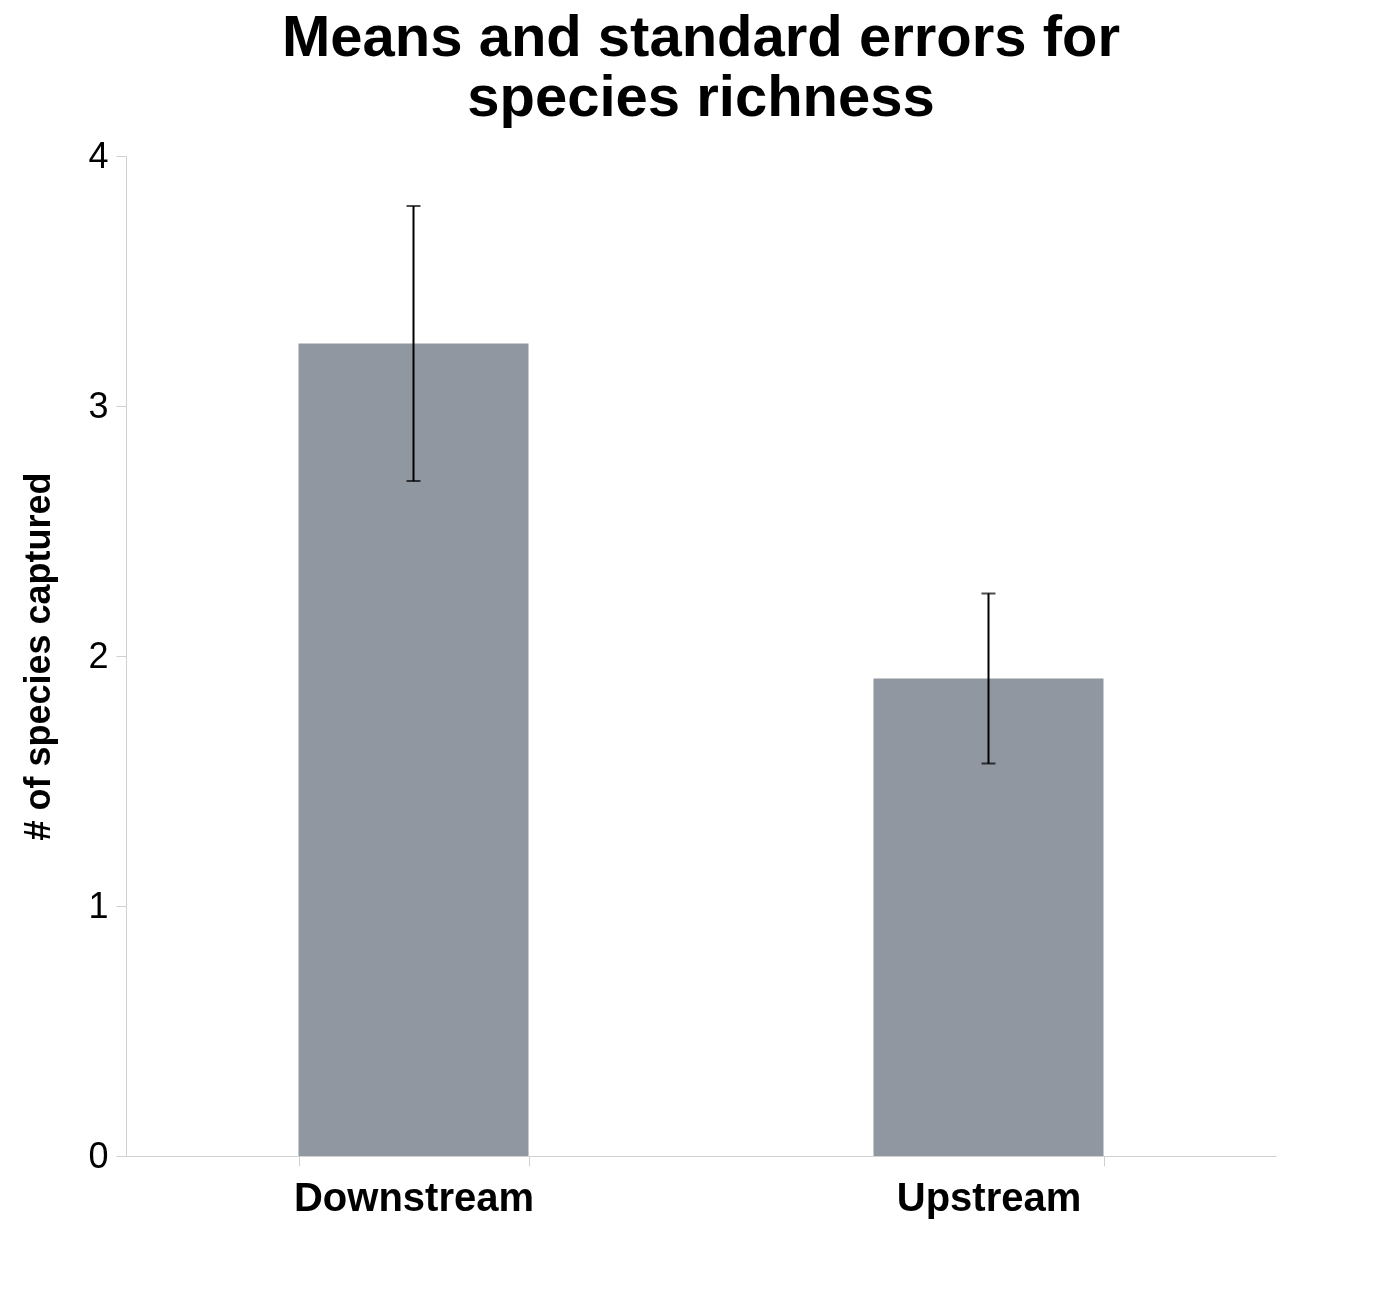 This screenshot has height=1299, width=1395. I want to click on y-tick-label: 1, so click(98, 905).